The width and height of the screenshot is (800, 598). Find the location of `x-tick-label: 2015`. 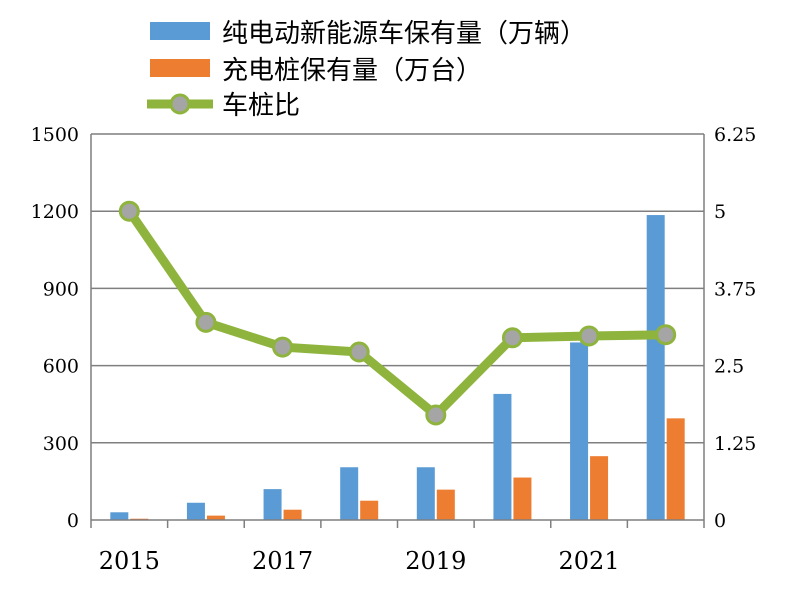

x-tick-label: 2015 is located at coordinates (129, 561).